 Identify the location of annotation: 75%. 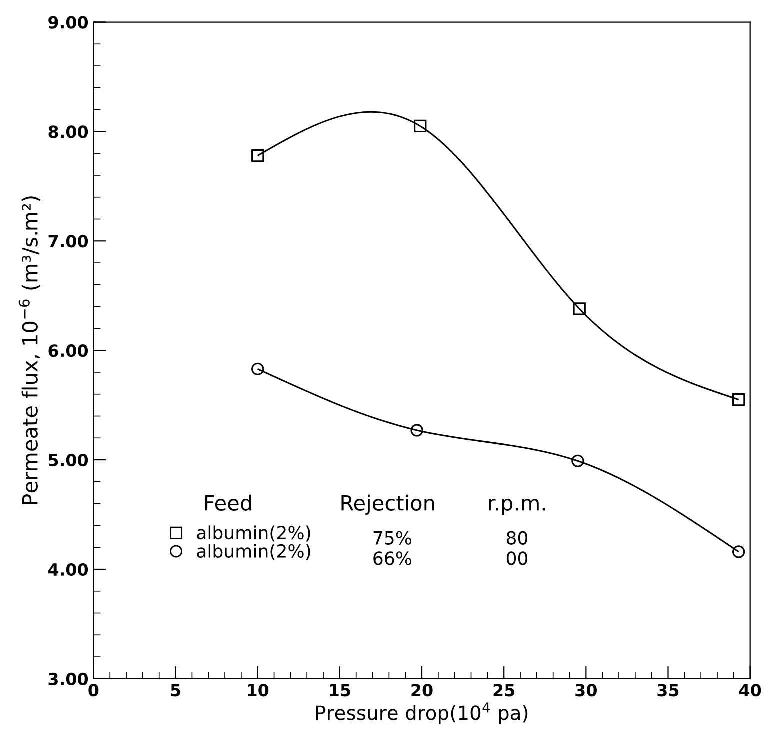
(393, 538).